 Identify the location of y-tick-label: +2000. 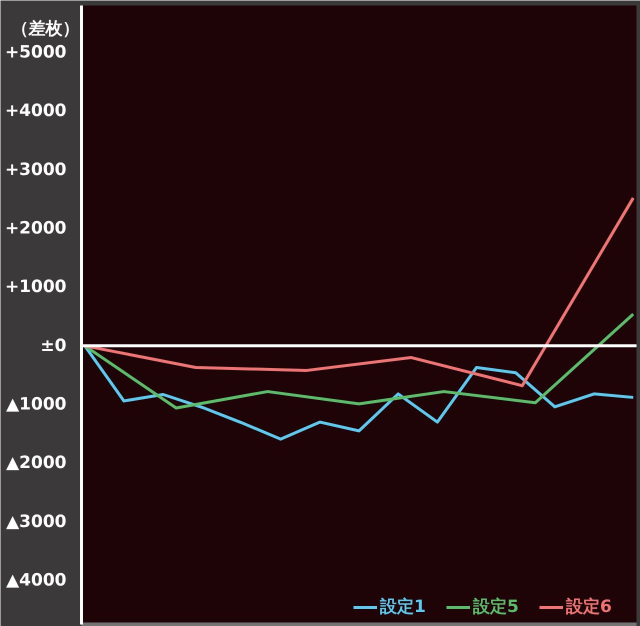
(35, 228).